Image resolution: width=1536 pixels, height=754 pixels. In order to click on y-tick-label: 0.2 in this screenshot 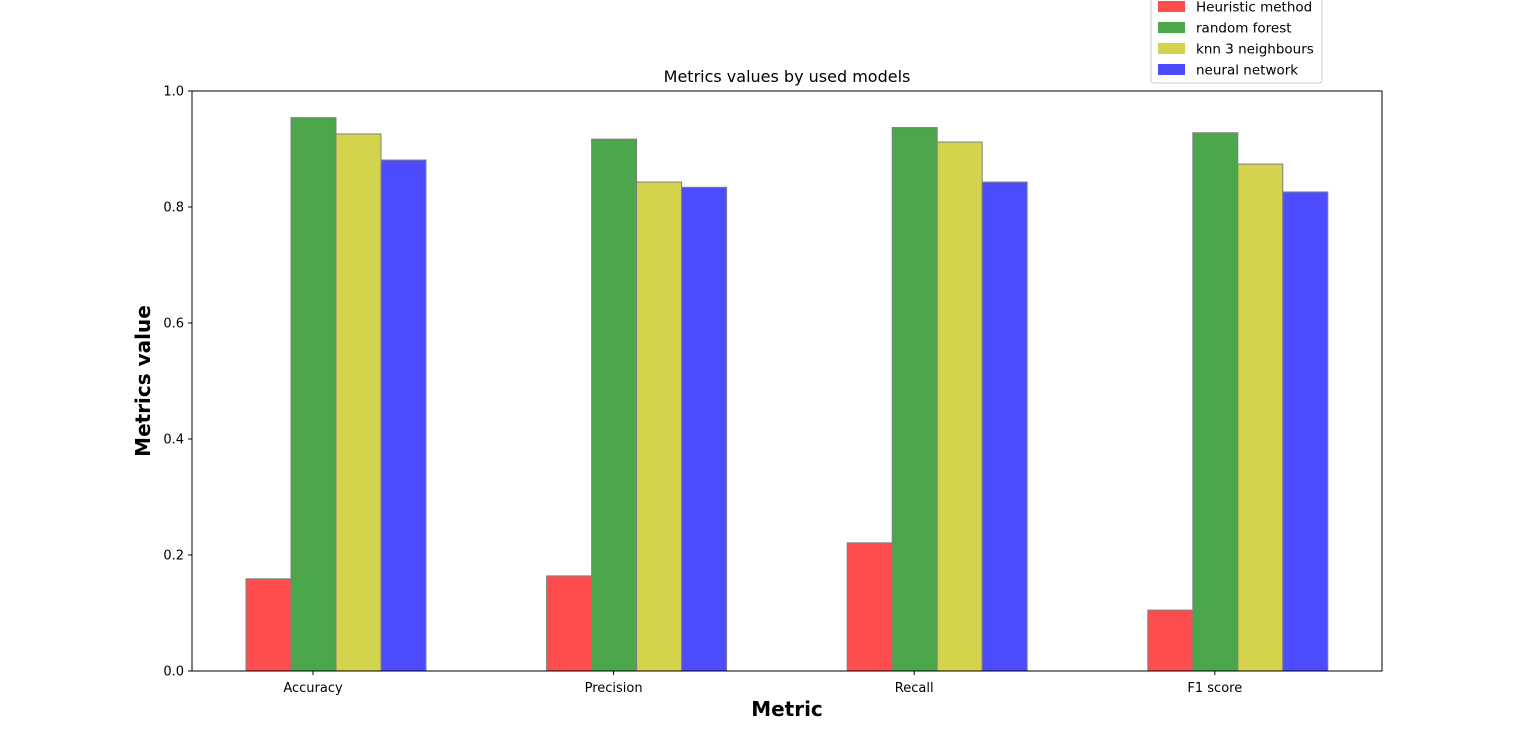, I will do `click(173, 556)`.